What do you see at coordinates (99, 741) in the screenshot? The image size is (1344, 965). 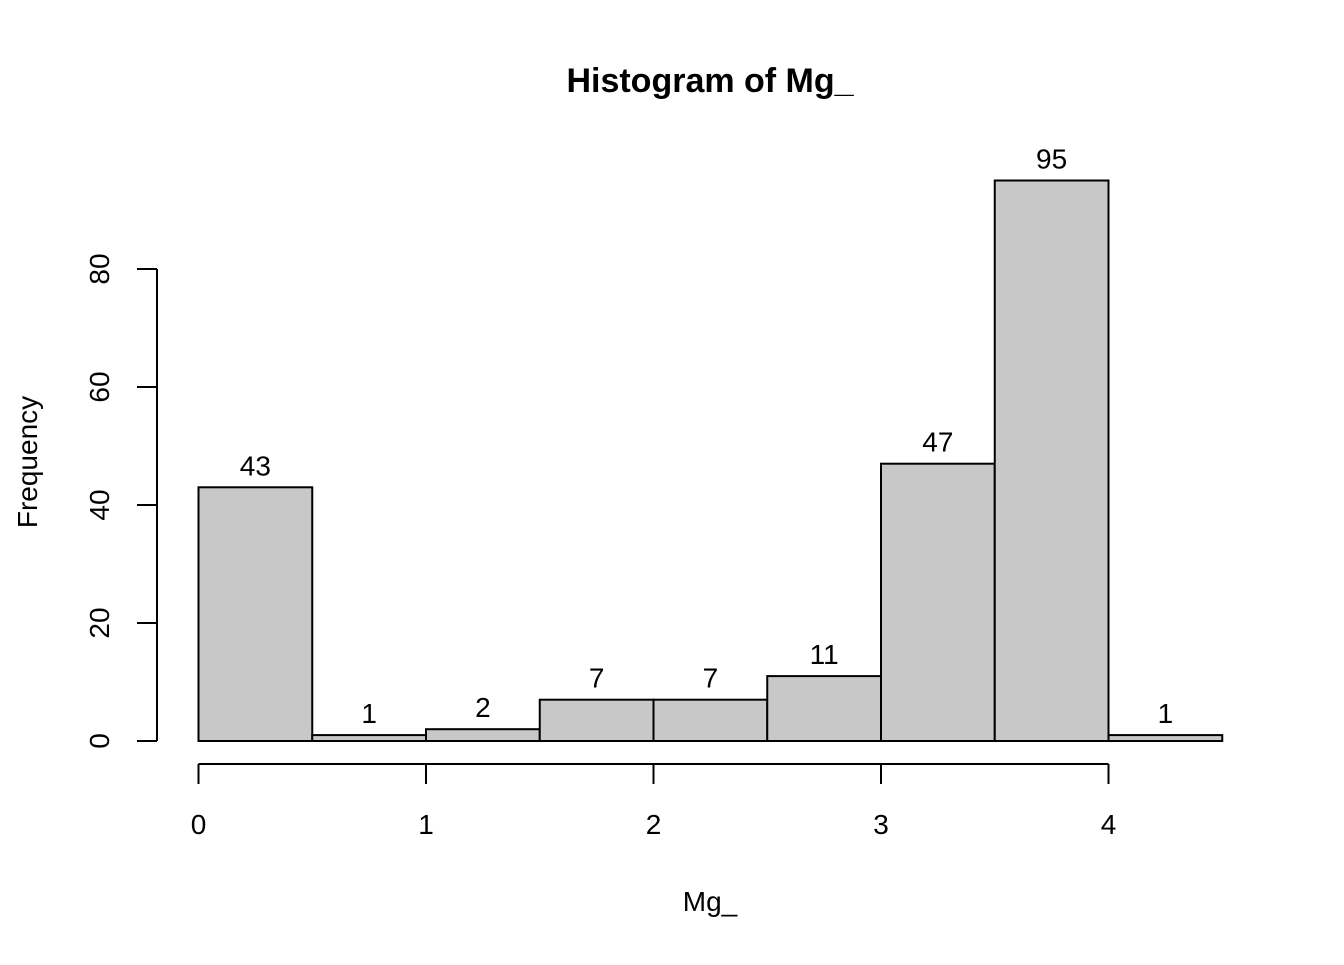 I see `y-tick-label: 0` at bounding box center [99, 741].